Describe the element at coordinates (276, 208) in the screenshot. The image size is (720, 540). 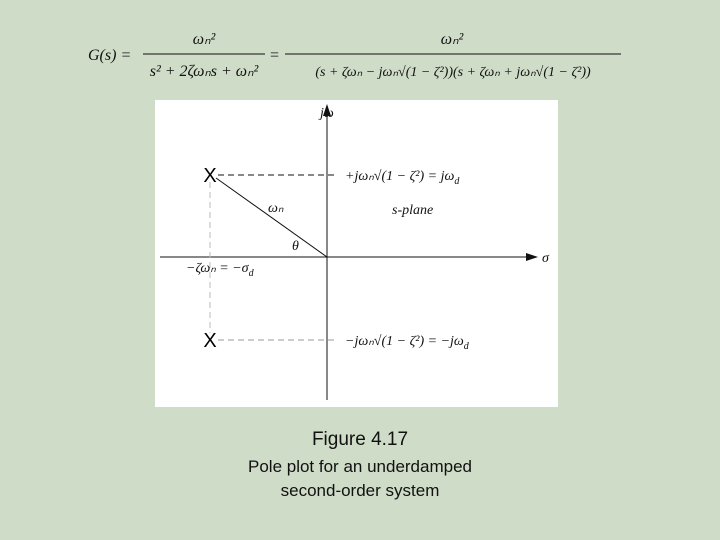
I see `magnitude-label: ωₙ` at that location.